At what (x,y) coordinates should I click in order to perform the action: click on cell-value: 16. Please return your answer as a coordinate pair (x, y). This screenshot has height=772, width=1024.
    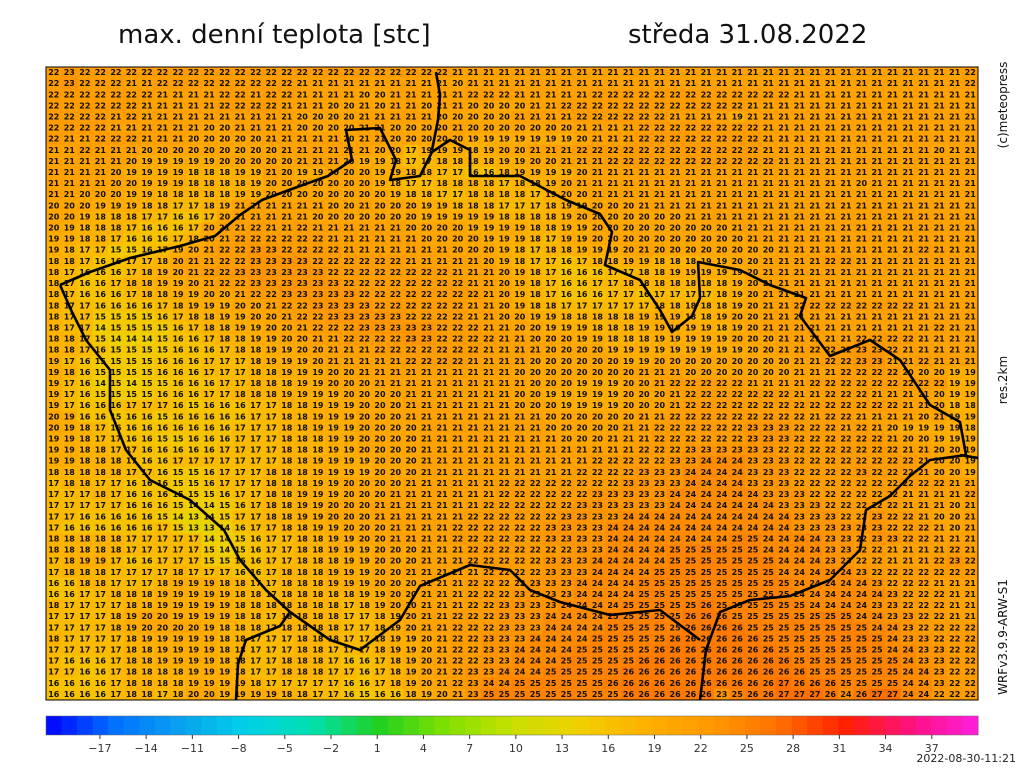
    Looking at the image, I should click on (582, 294).